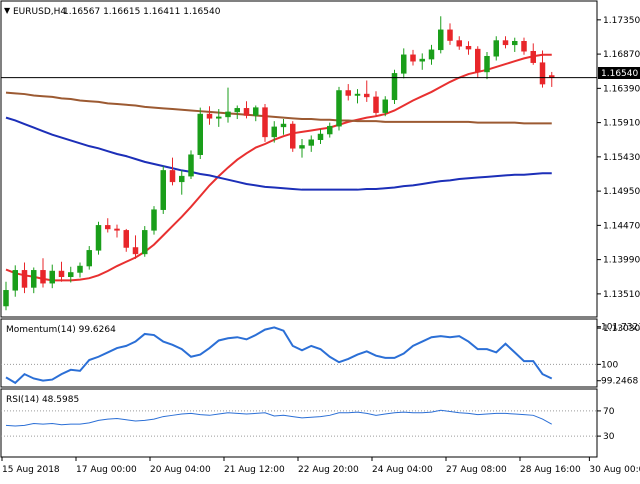 The image size is (640, 484). Describe the element at coordinates (278, 153) in the screenshot. I see `sma-200-line` at that location.